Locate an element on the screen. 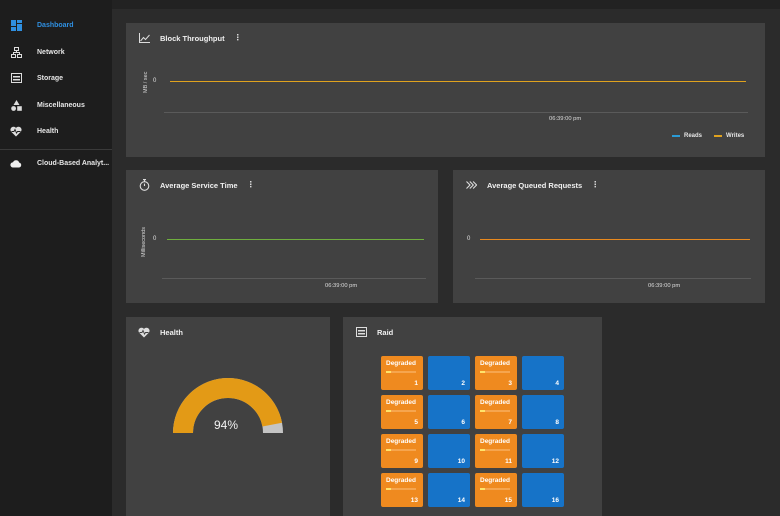 The width and height of the screenshot is (780, 516). legend-item-reads: Reads is located at coordinates (687, 136).